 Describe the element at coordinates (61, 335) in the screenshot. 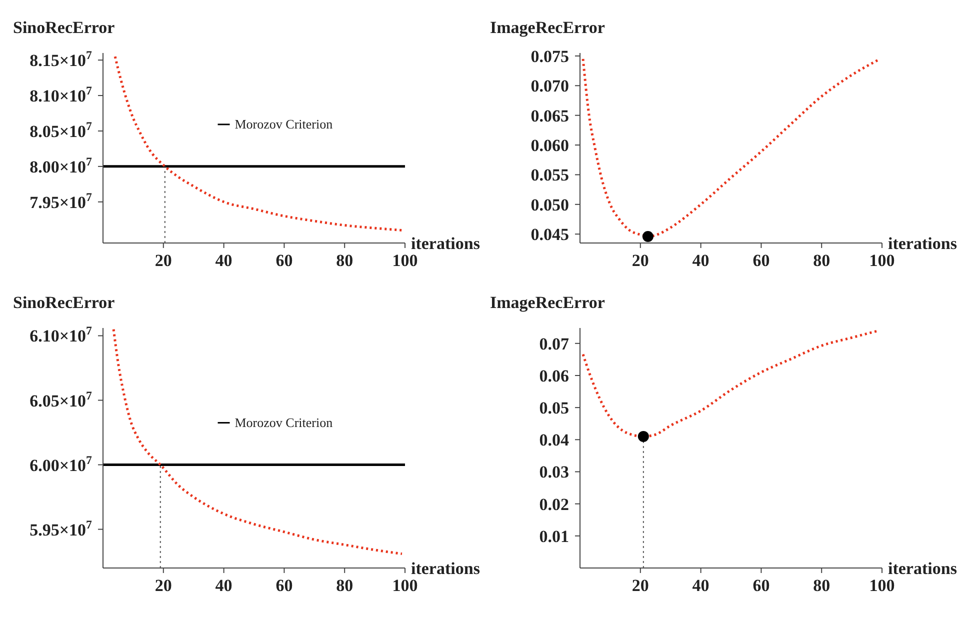

I see `y-tick-label: 6.10×10$^{7}$` at that location.